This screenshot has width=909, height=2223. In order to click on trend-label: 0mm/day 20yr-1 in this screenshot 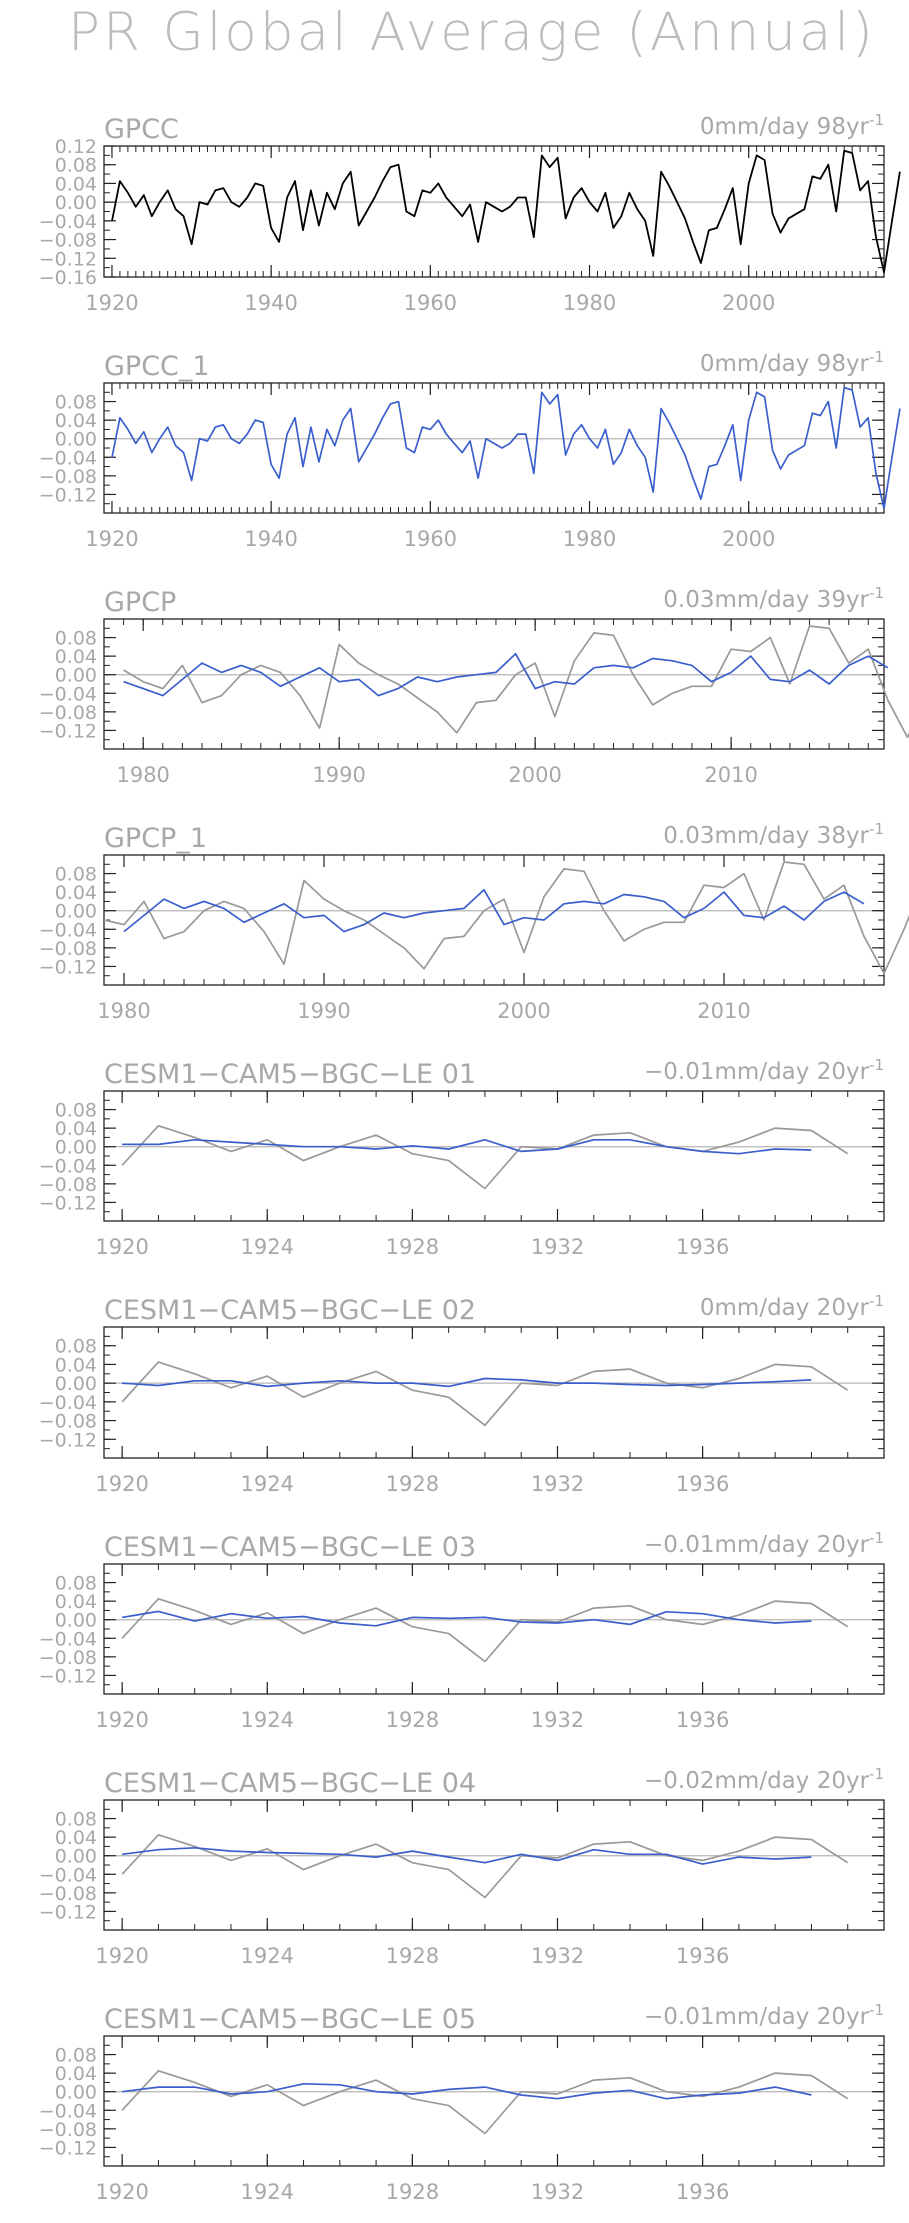, I will do `click(792, 1306)`.